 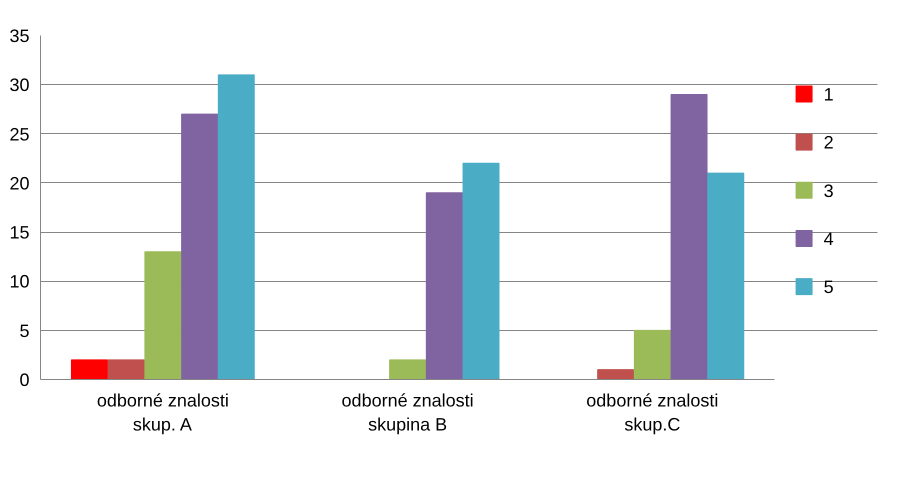 What do you see at coordinates (652, 412) in the screenshot?
I see `x-tick-label: odborné znalosti skup.C` at bounding box center [652, 412].